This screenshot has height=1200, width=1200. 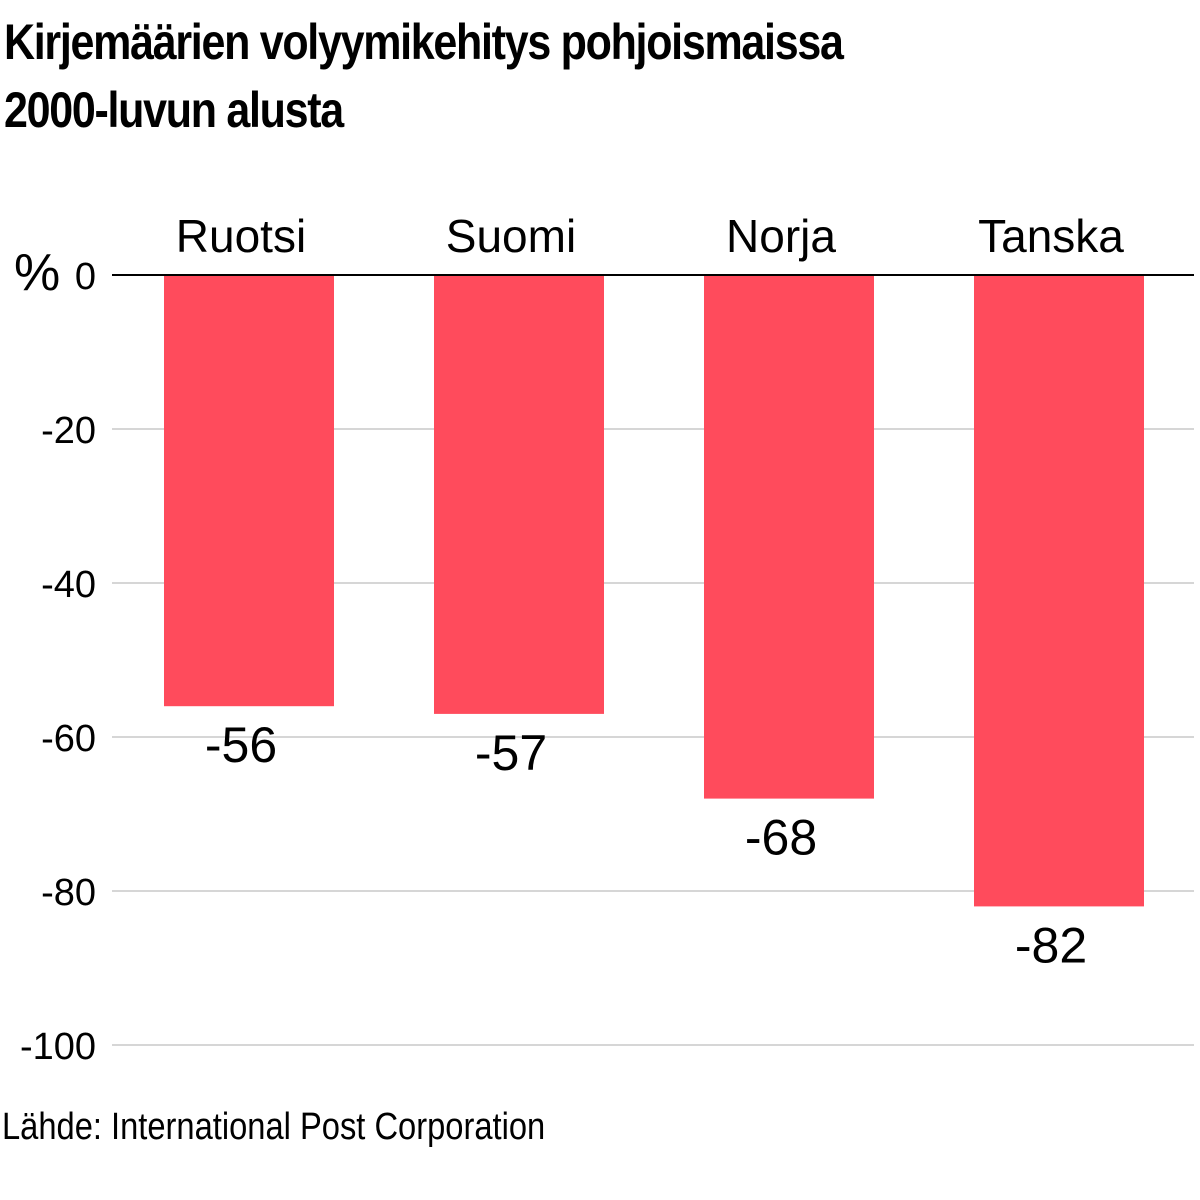 I want to click on category-label: Suomi, so click(x=511, y=236).